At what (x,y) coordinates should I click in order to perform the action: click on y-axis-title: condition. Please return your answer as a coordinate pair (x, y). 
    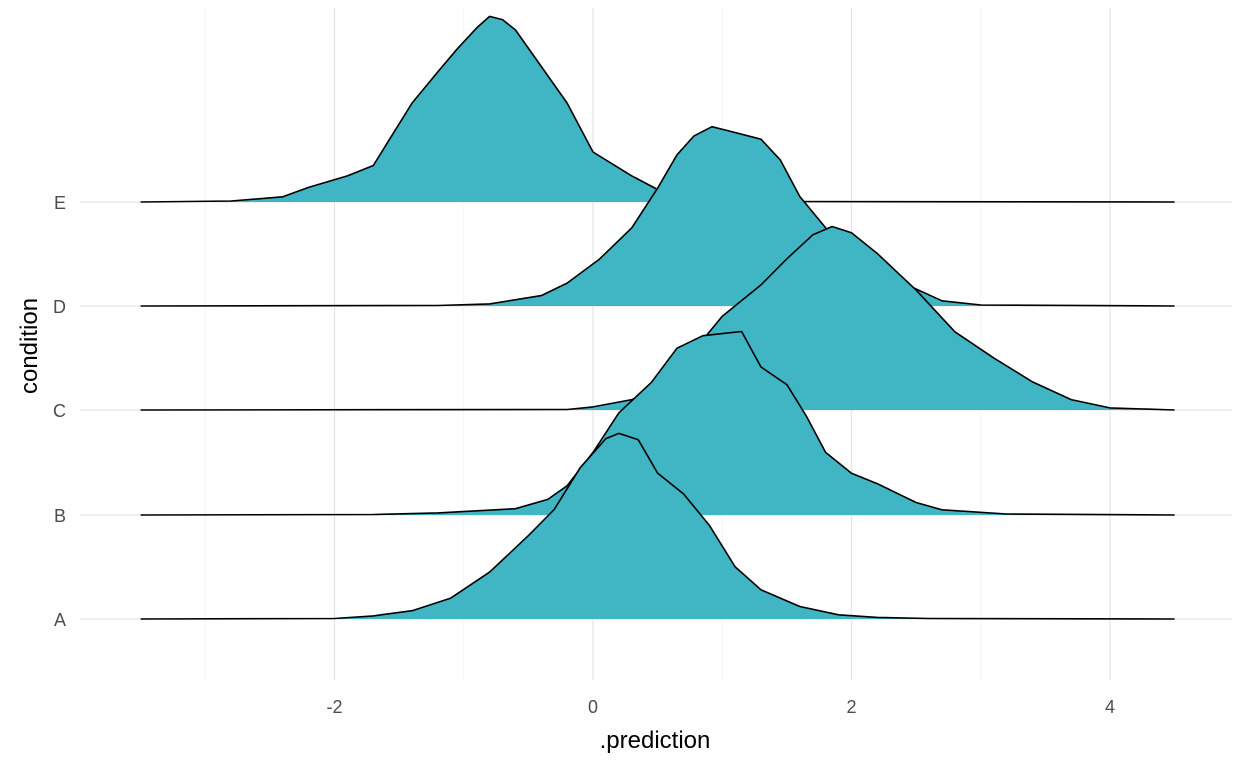
    Looking at the image, I should click on (29, 346).